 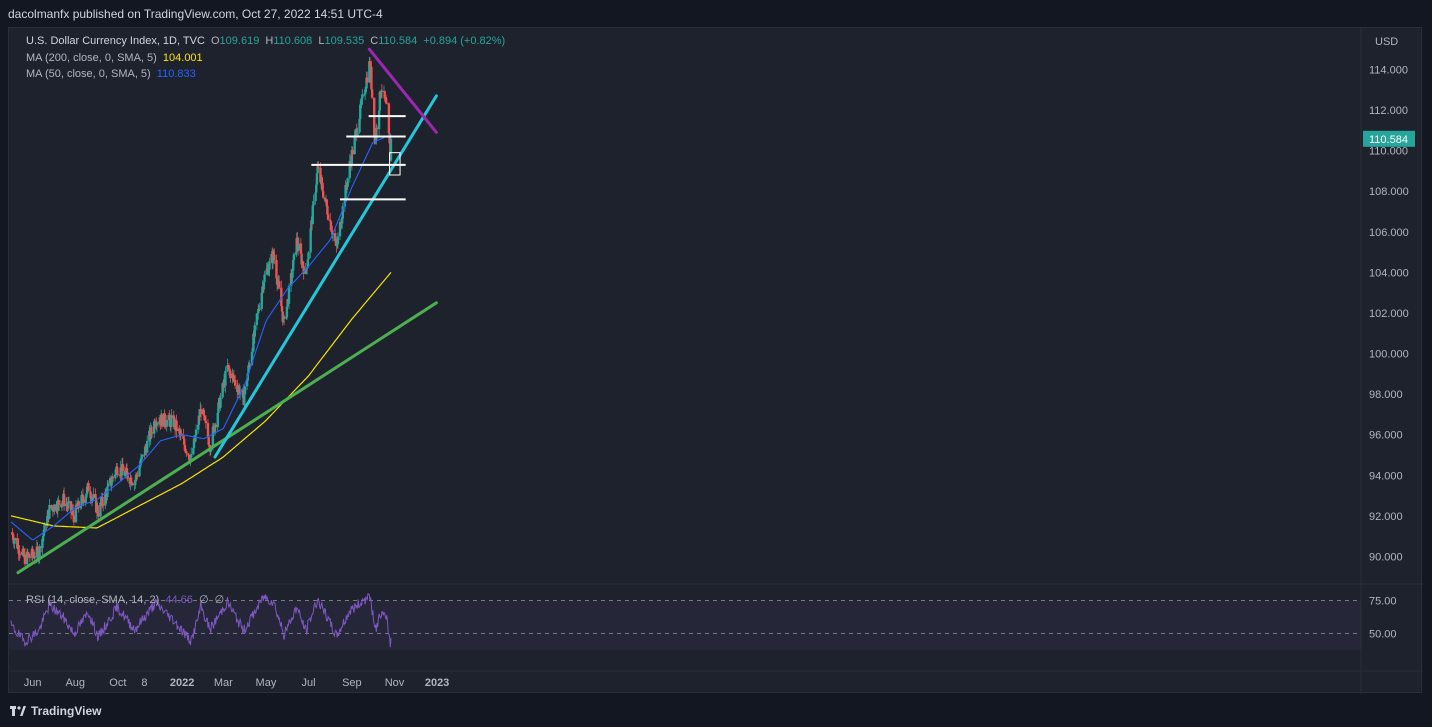 I want to click on last-price-tag, so click(x=1389, y=138).